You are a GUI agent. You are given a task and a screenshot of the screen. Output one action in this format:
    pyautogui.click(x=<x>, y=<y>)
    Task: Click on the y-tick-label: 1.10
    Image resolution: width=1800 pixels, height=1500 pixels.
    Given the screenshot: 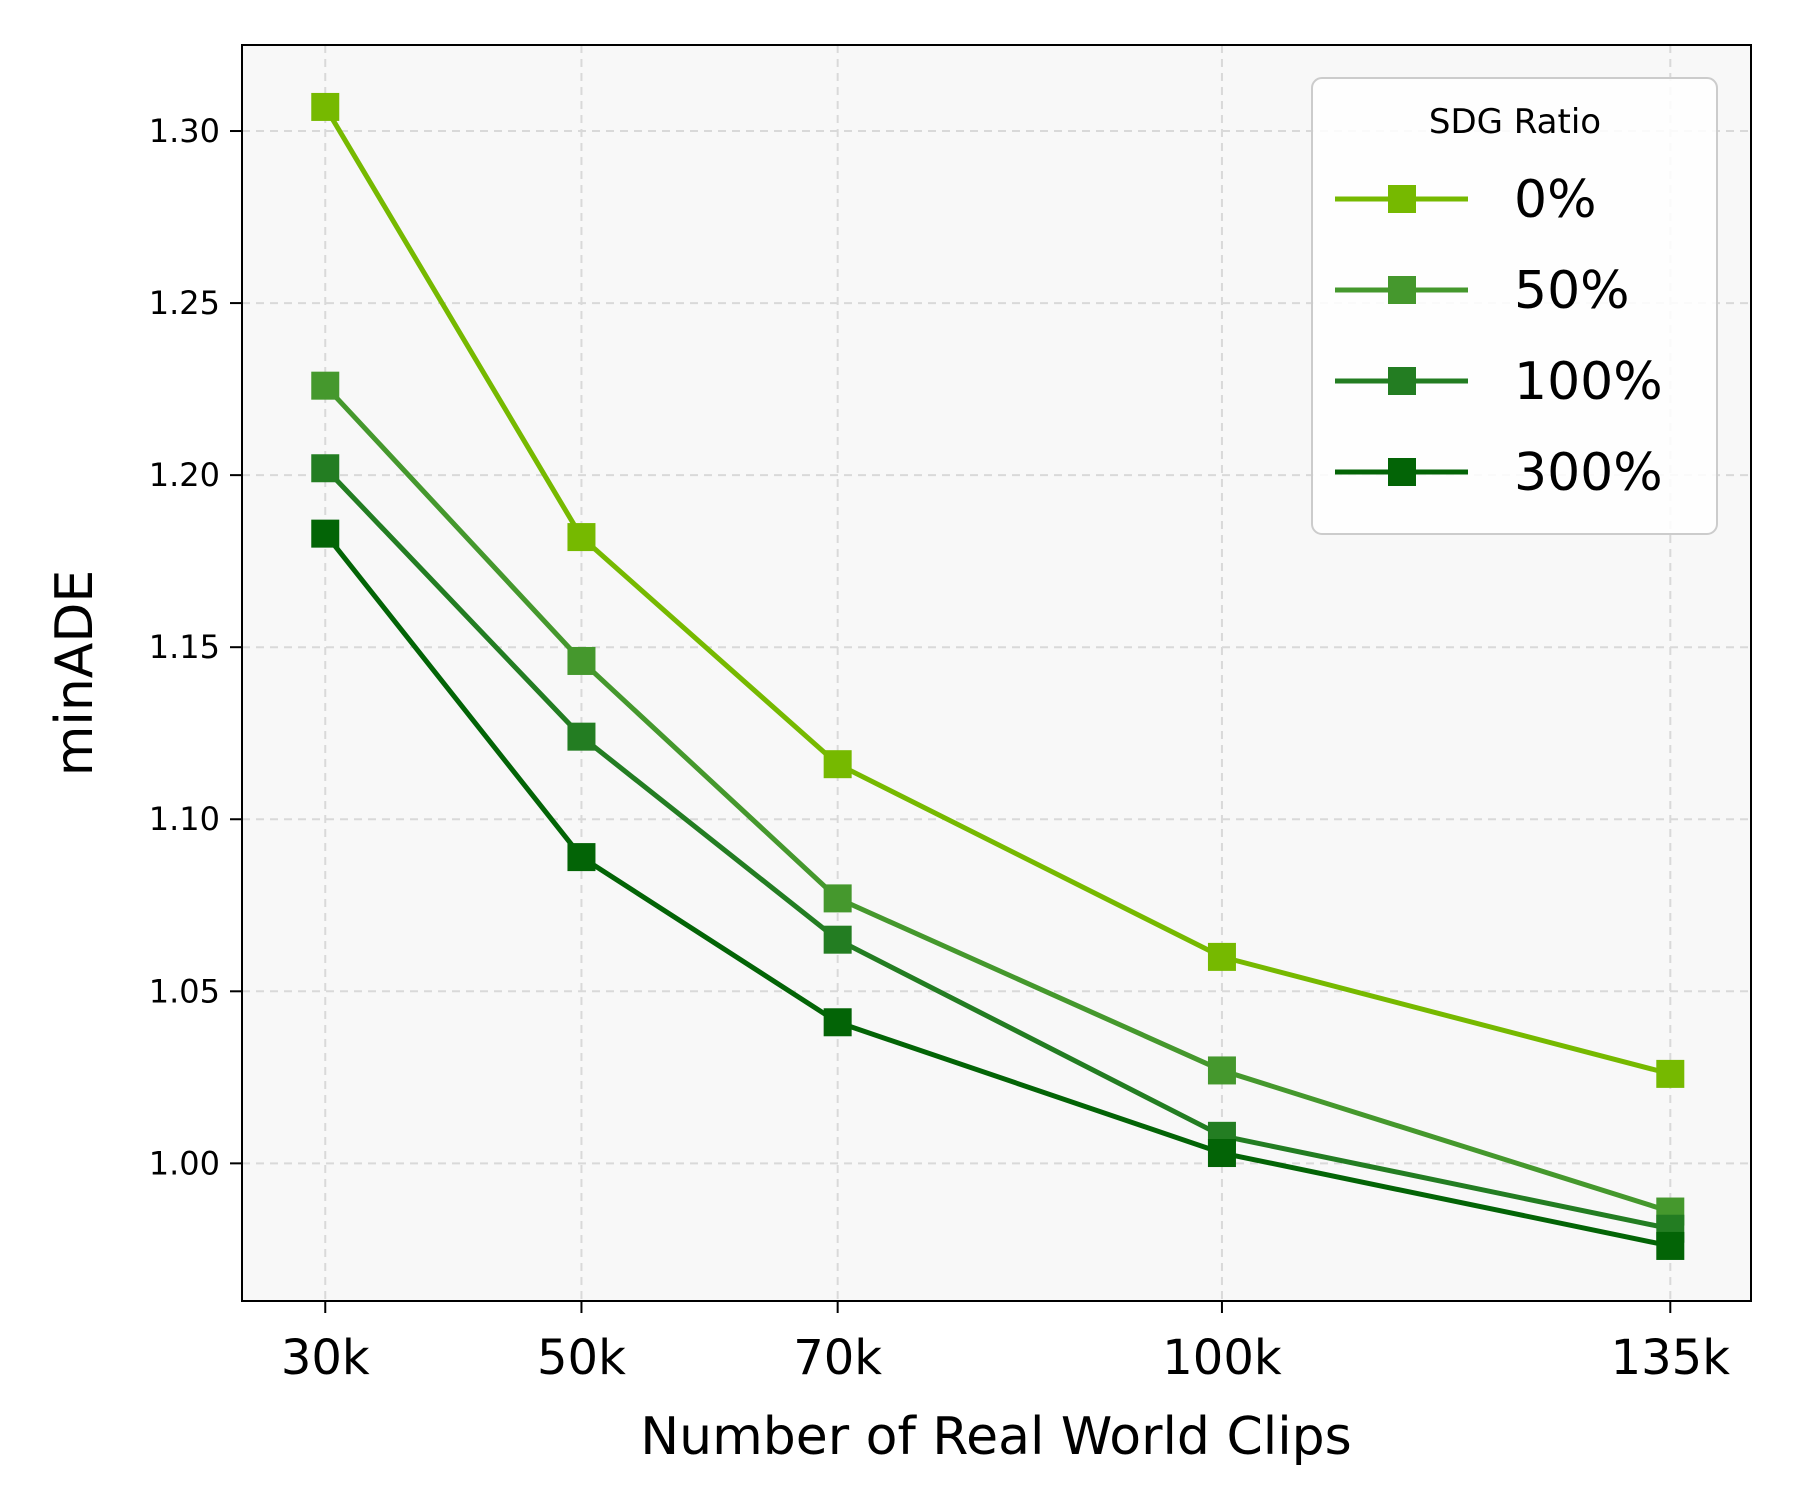 What is the action you would take?
    pyautogui.click(x=184, y=819)
    